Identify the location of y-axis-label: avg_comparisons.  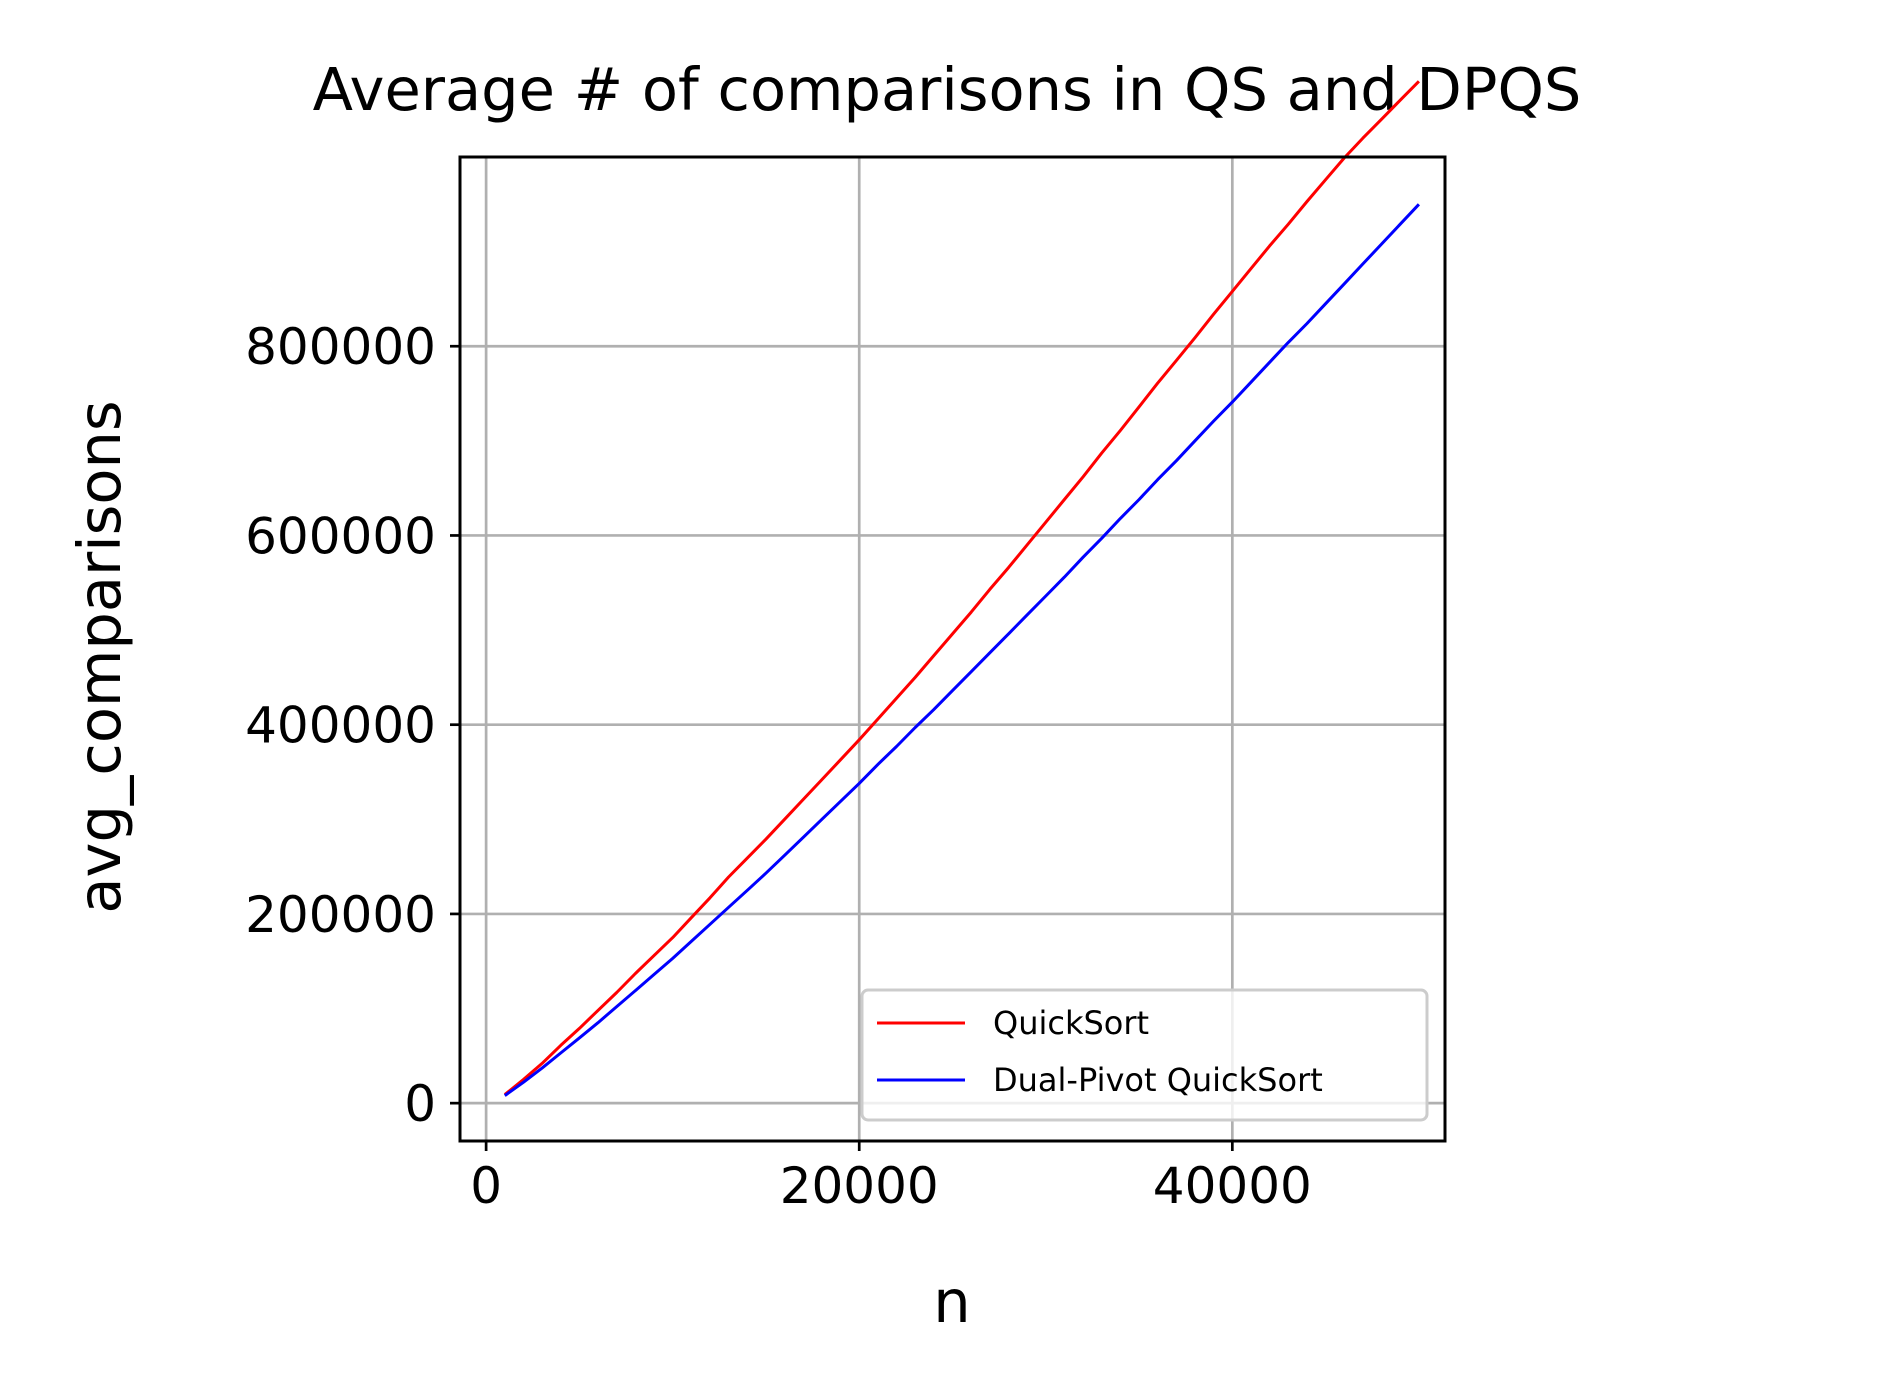
(99, 656).